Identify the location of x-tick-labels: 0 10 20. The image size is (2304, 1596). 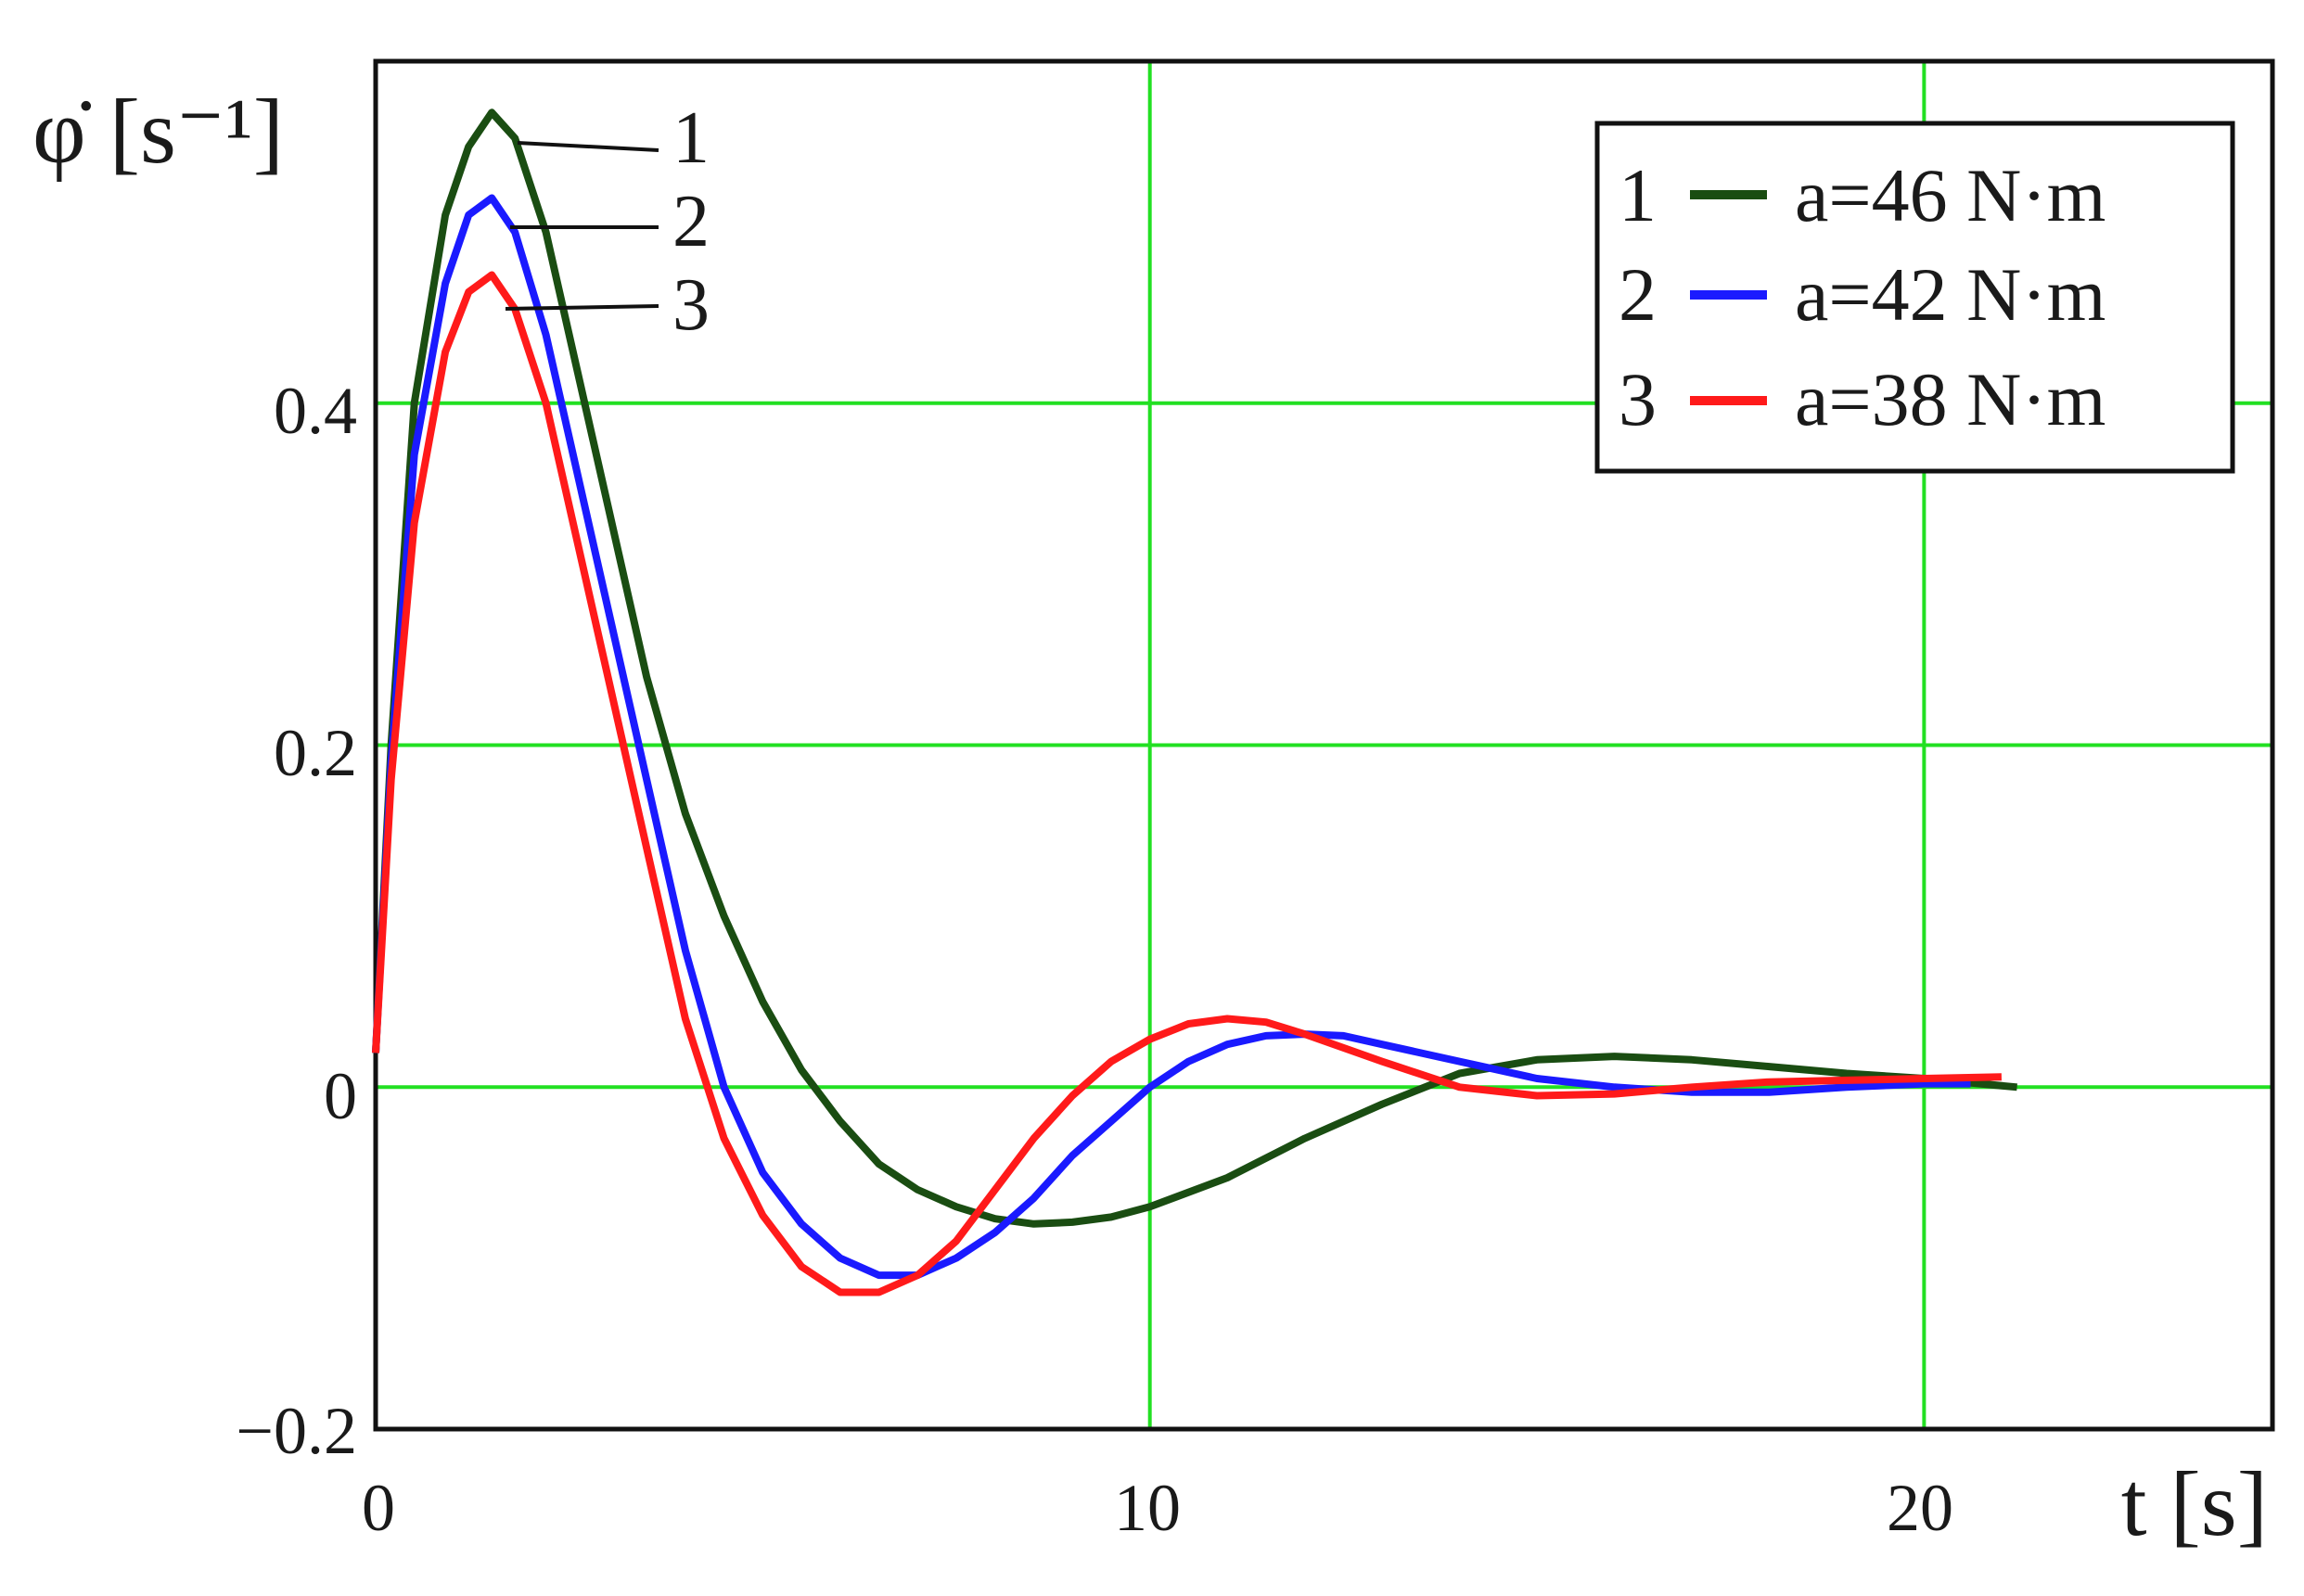
(1157, 1508).